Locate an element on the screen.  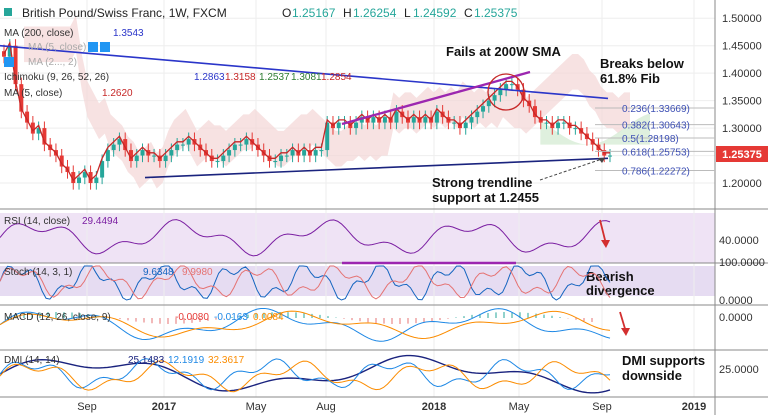
y-tick-label: 1.35000 is located at coordinates (742, 102).